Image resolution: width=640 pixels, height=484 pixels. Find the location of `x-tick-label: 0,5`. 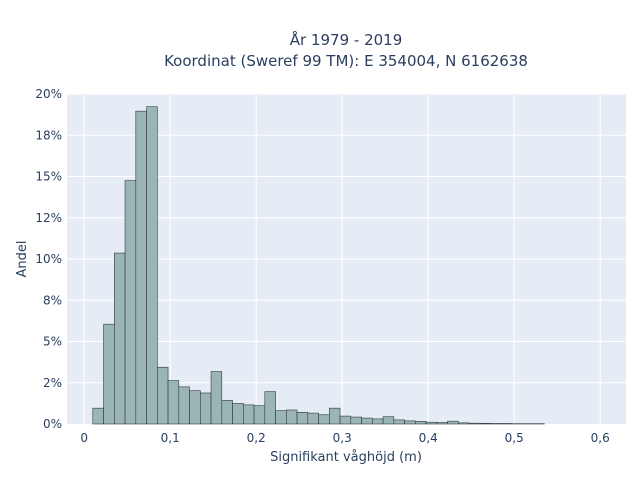

x-tick-label: 0,5 is located at coordinates (514, 438).